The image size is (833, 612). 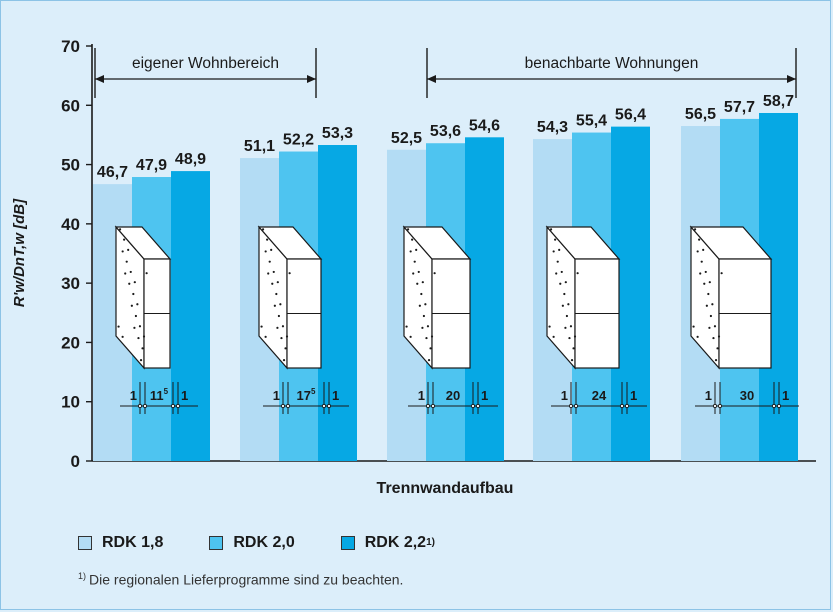 What do you see at coordinates (298, 140) in the screenshot?
I see `bar-value-label: 52,2` at bounding box center [298, 140].